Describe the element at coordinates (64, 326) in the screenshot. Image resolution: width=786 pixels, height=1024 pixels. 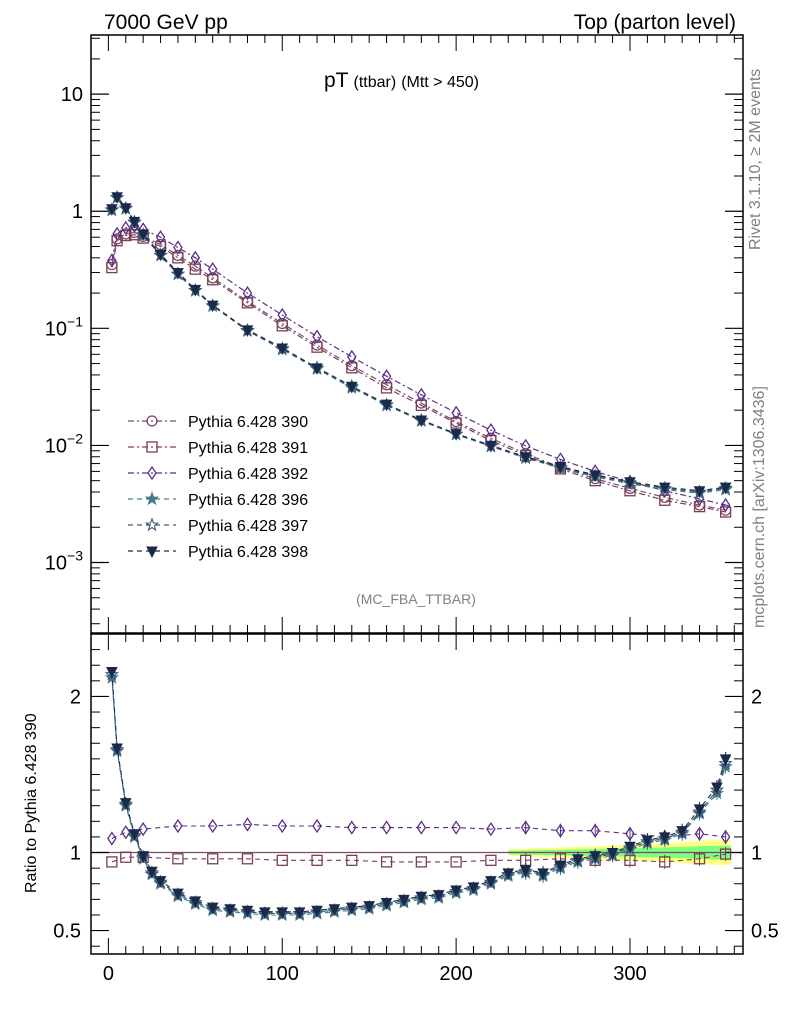
I see `main-y-tick-label: 10⁻¹` at that location.